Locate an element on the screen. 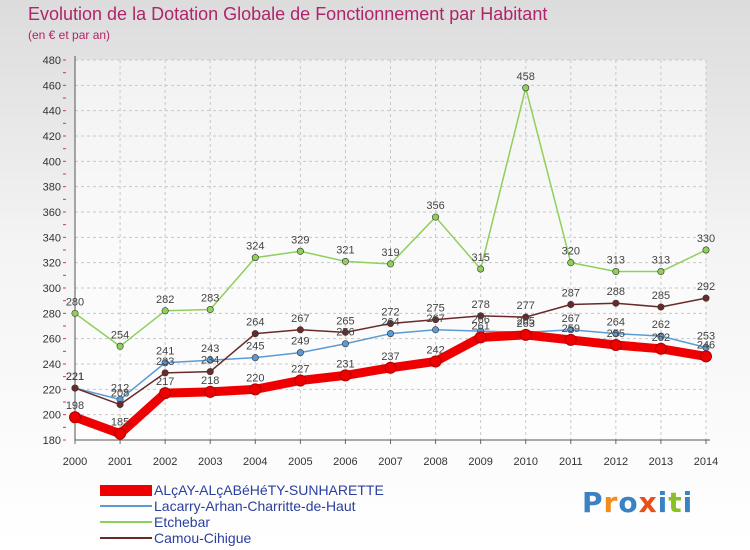 Image resolution: width=750 pixels, height=550 pixels. x-tick-label: 2014 is located at coordinates (706, 462).